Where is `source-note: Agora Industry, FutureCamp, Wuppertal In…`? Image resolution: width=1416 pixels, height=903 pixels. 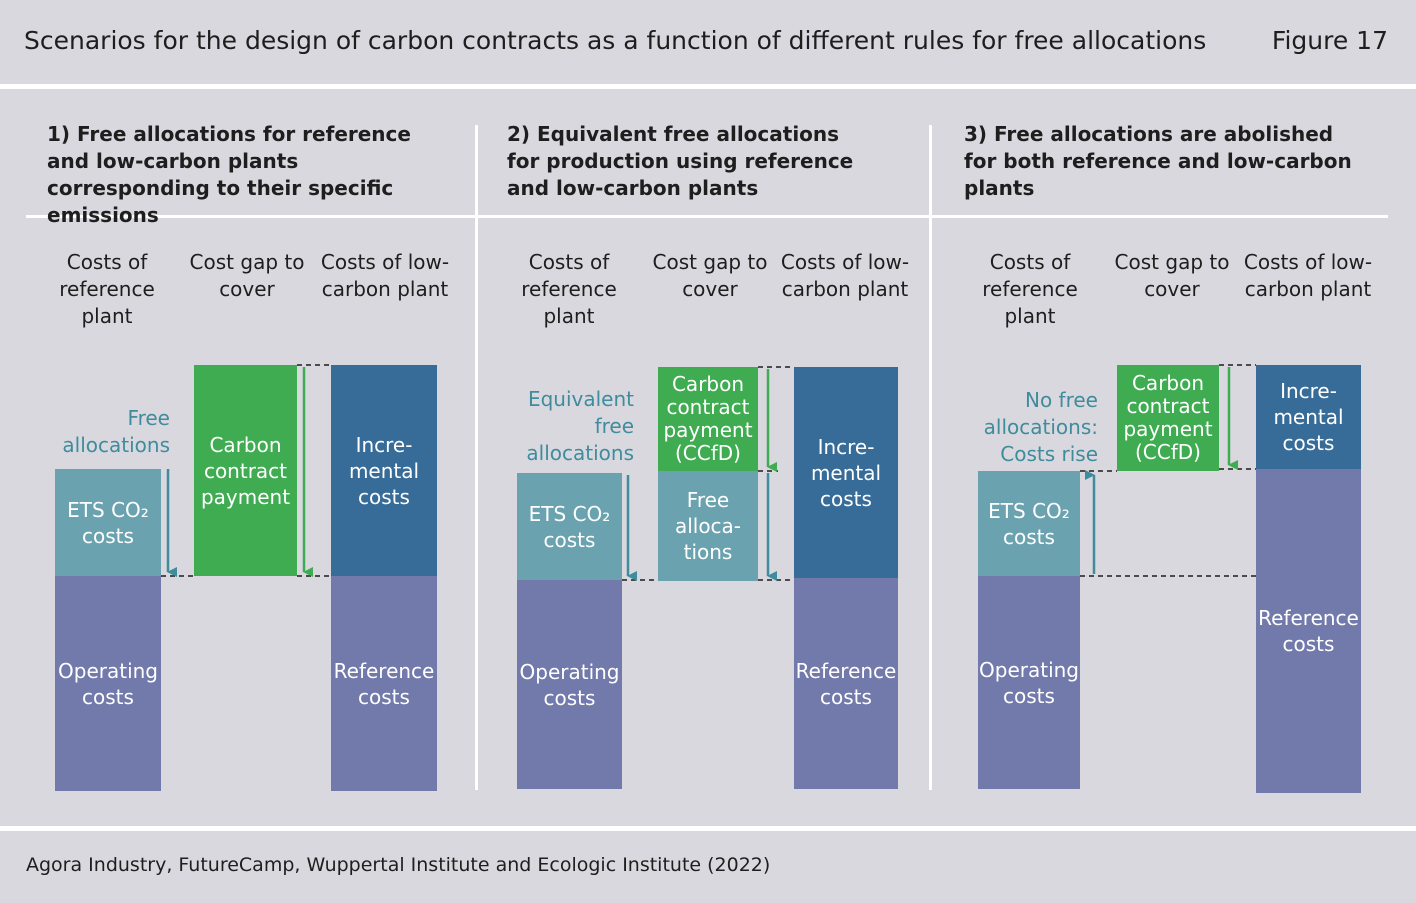 source-note: Agora Industry, FutureCamp, Wuppertal In… is located at coordinates (398, 865).